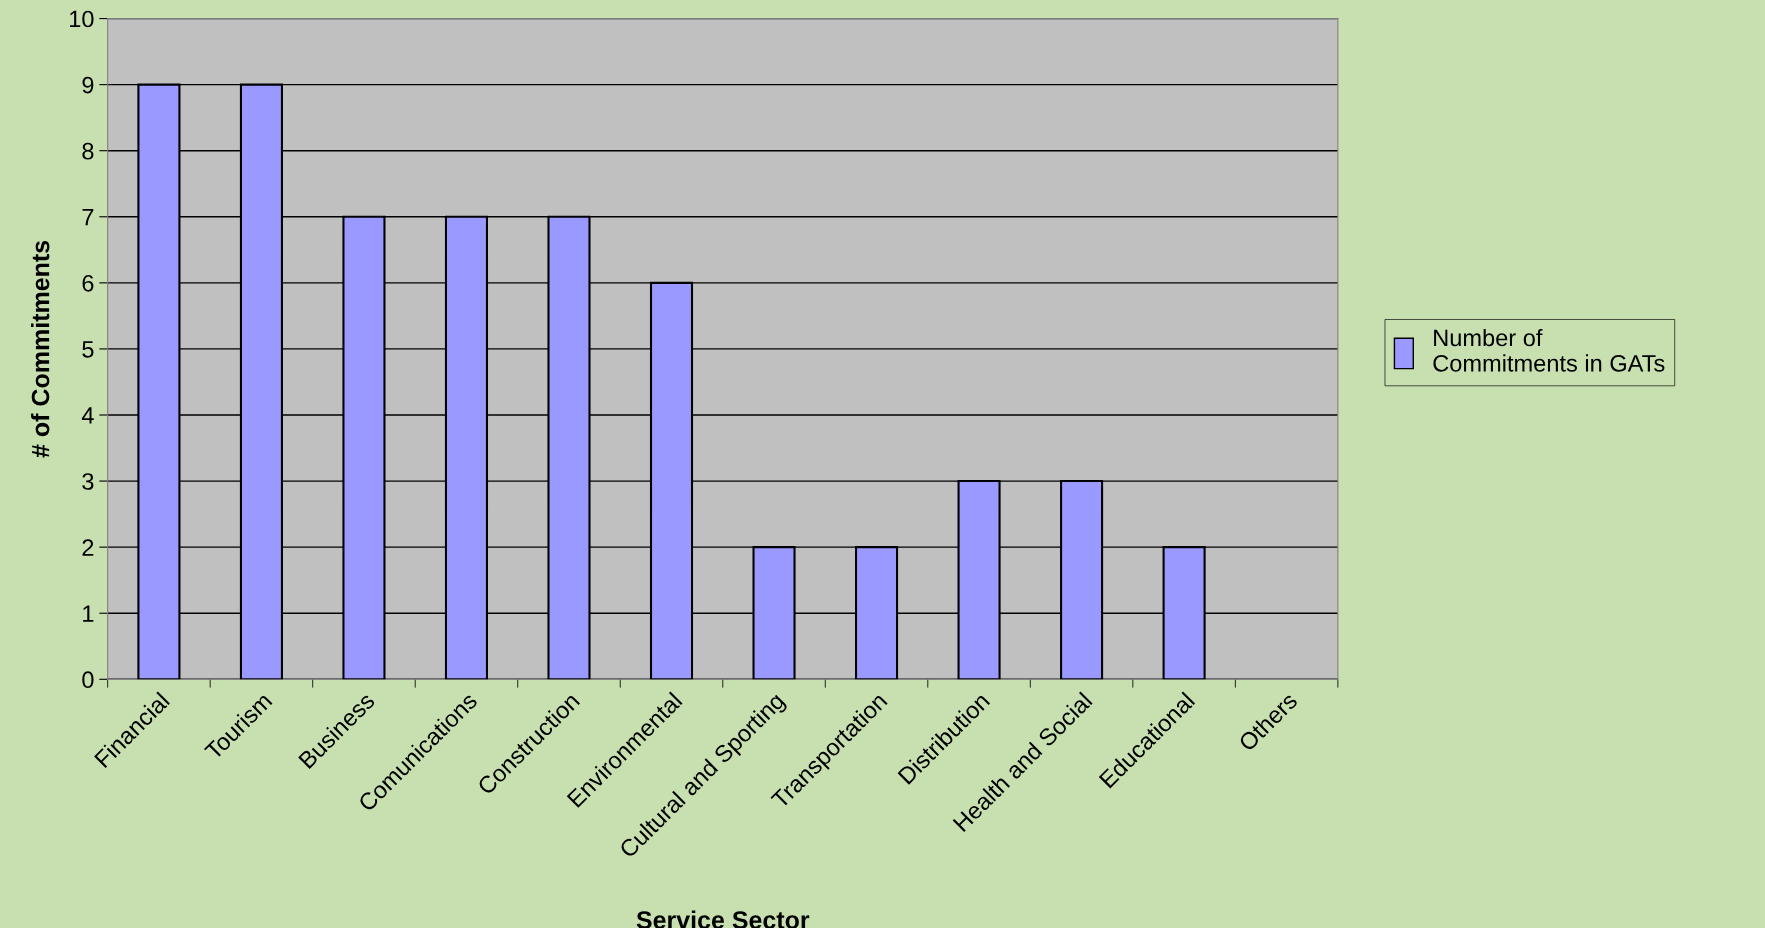  What do you see at coordinates (88, 349) in the screenshot?
I see `y-tick-label: 5` at bounding box center [88, 349].